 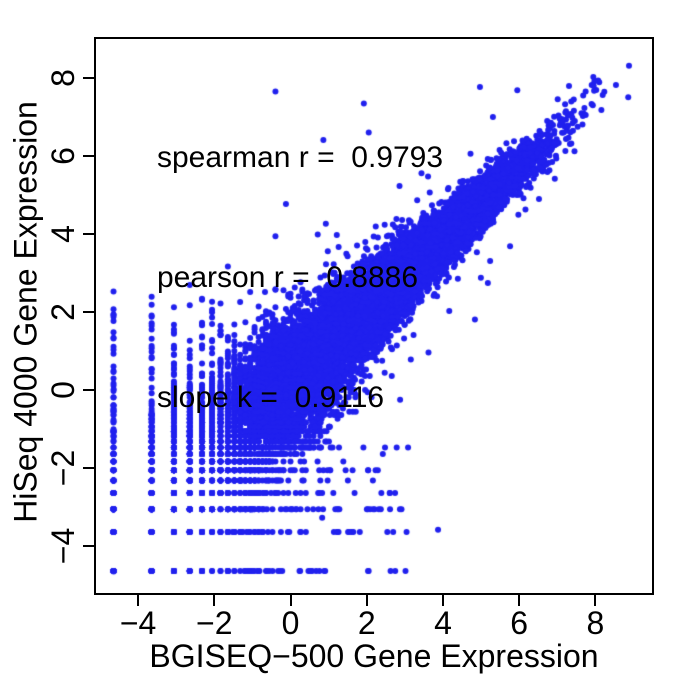 I want to click on y-tick-label: −2, so click(x=63, y=468).